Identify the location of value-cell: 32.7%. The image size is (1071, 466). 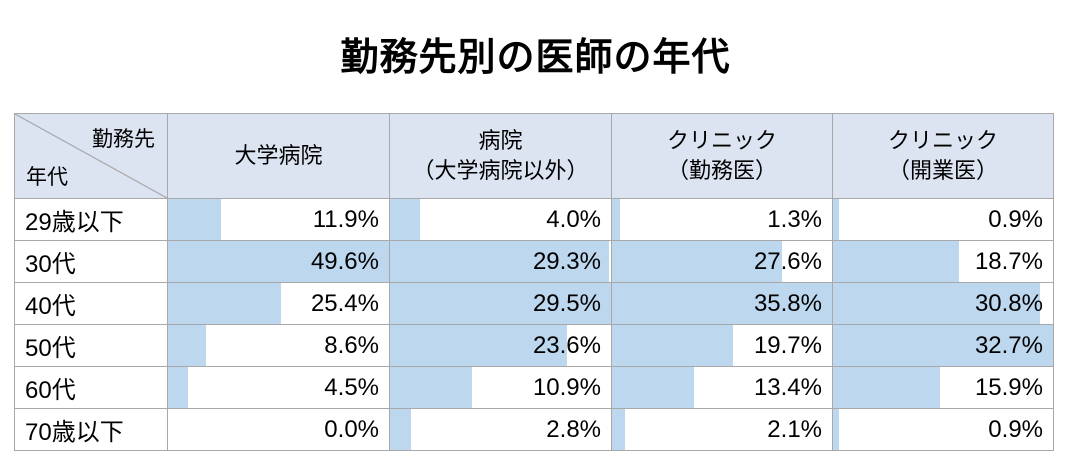
(943, 345).